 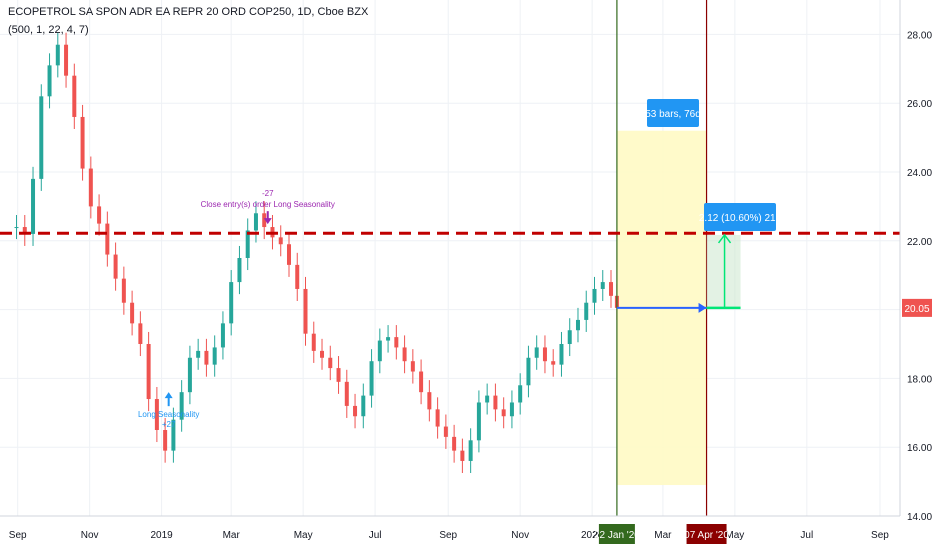 What do you see at coordinates (169, 424) in the screenshot?
I see `long-signal-qty: +27` at bounding box center [169, 424].